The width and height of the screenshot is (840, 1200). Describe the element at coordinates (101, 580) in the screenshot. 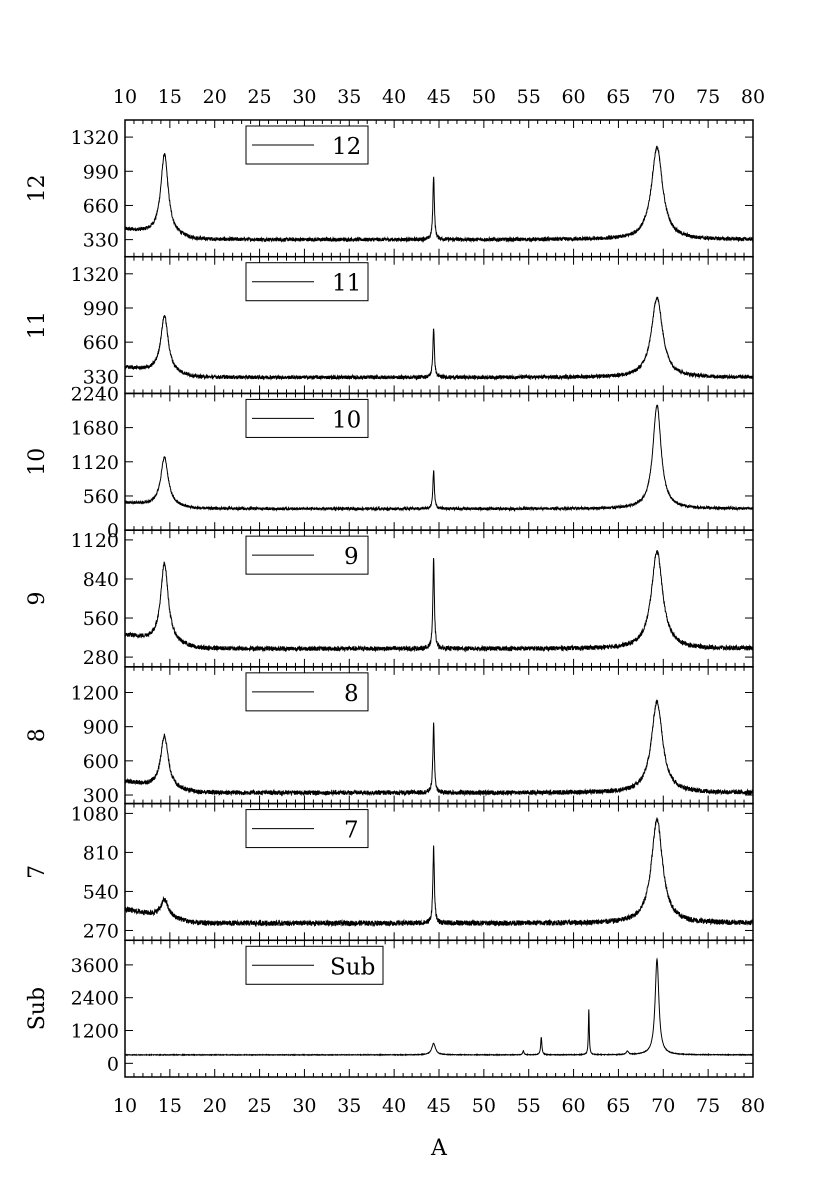

I see `y-tick-label: 840` at that location.